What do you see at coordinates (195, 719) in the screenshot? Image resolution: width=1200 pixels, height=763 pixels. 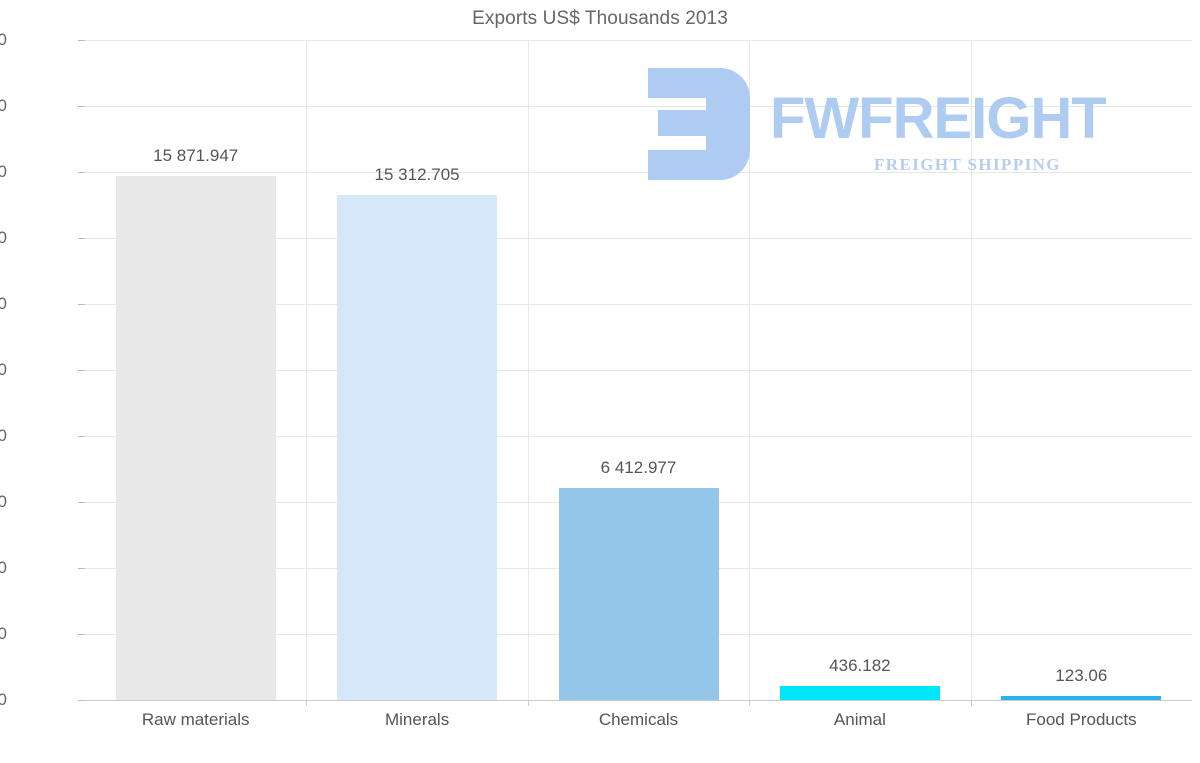 I see `x-axis-category-label: Raw materials` at bounding box center [195, 719].